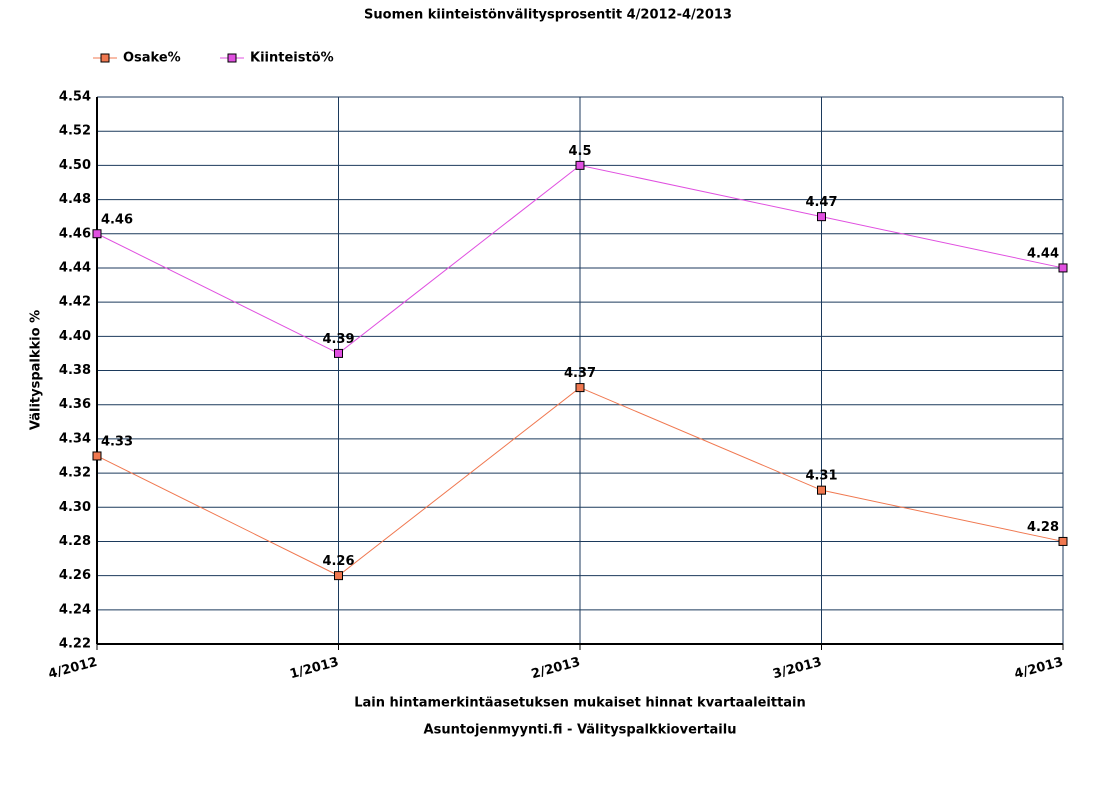 This screenshot has height=805, width=1095. Describe the element at coordinates (75, 233) in the screenshot. I see `y-tick-label: 4.46` at that location.